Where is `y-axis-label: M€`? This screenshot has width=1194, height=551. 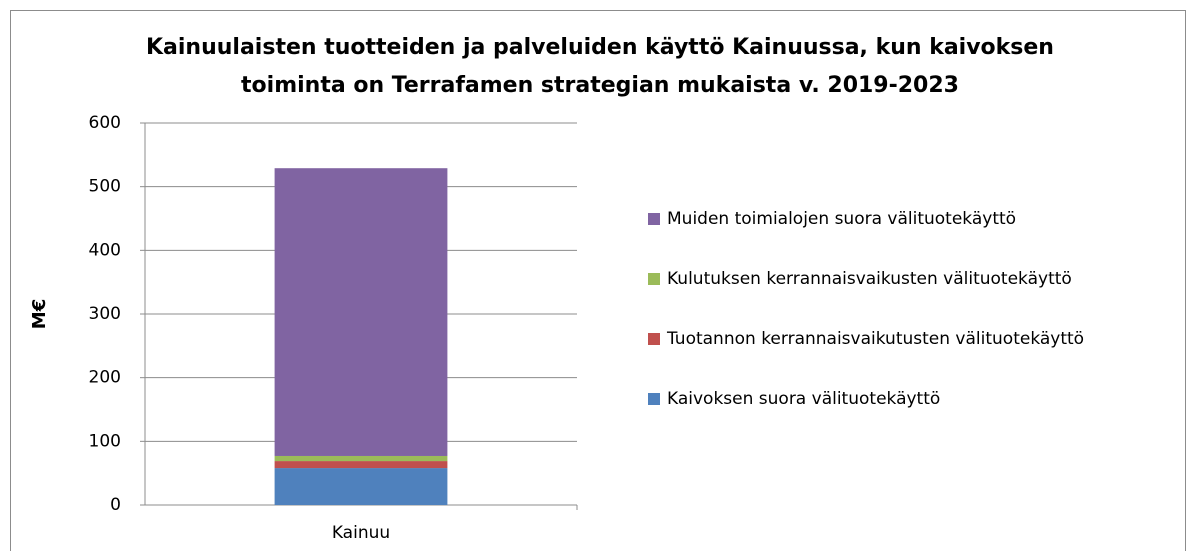
y-axis-label: M€ is located at coordinates (39, 314).